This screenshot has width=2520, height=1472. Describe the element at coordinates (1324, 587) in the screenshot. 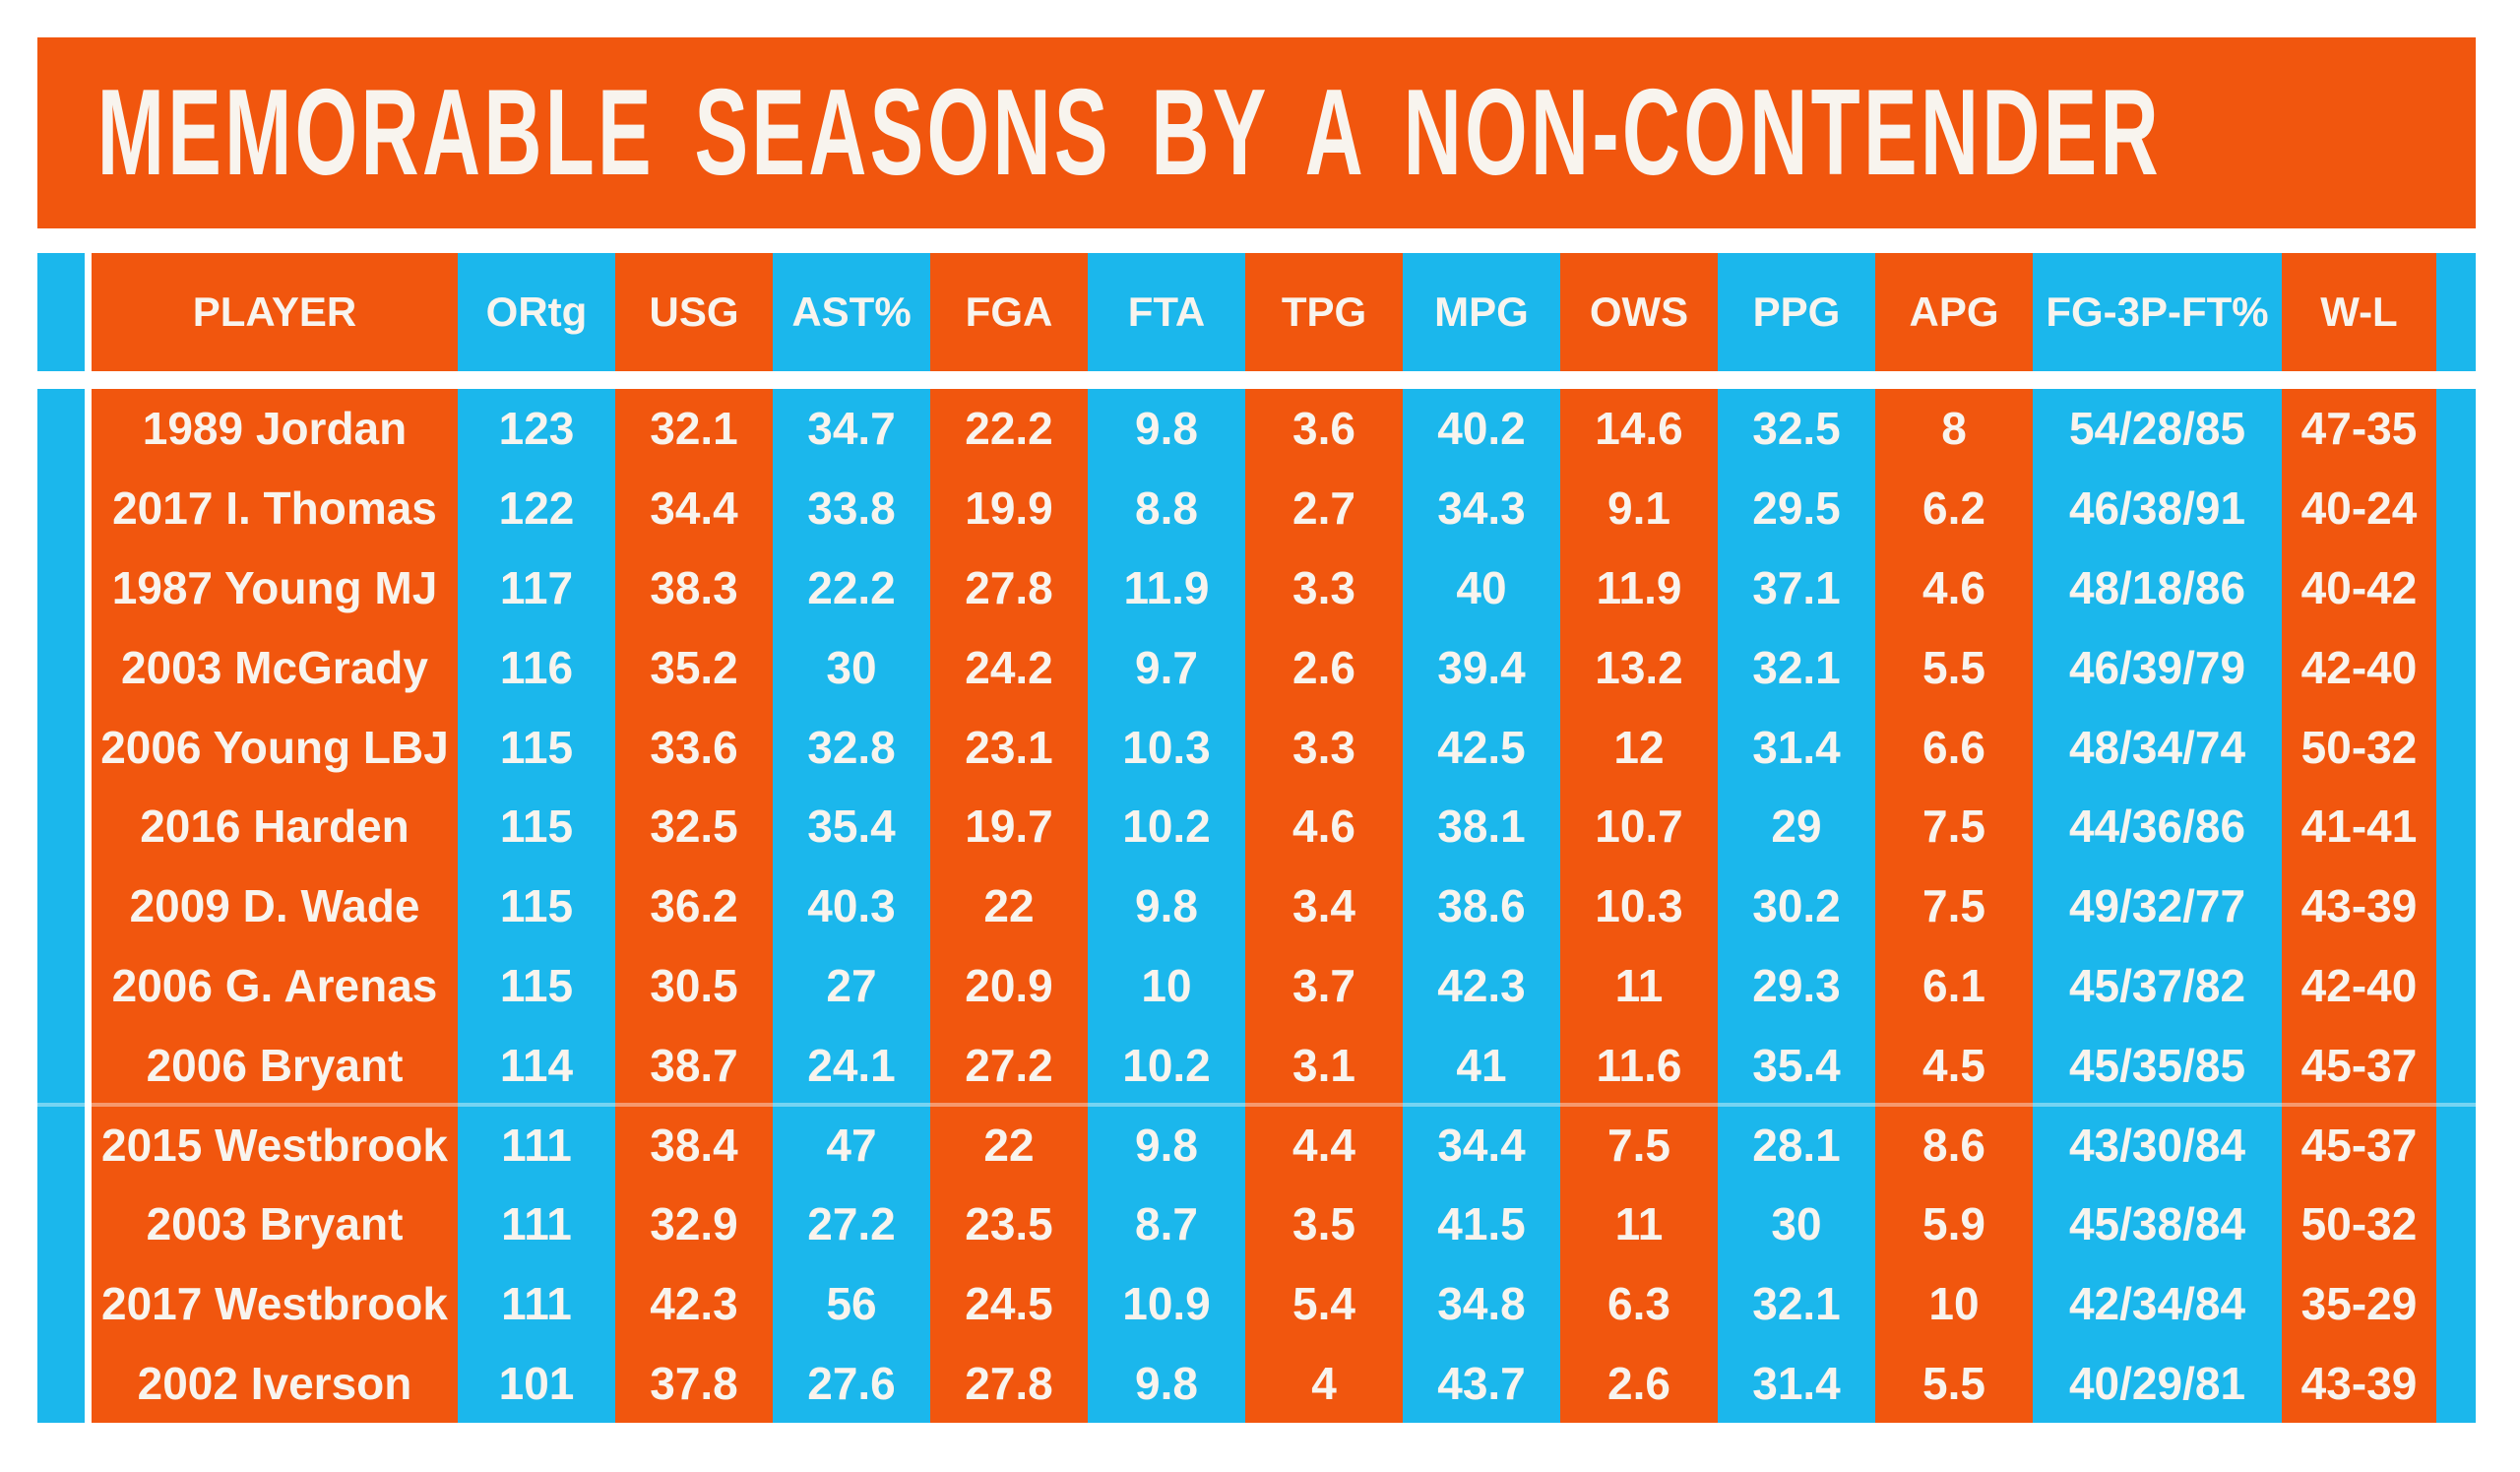

I see `stat-cell: 3.3` at that location.